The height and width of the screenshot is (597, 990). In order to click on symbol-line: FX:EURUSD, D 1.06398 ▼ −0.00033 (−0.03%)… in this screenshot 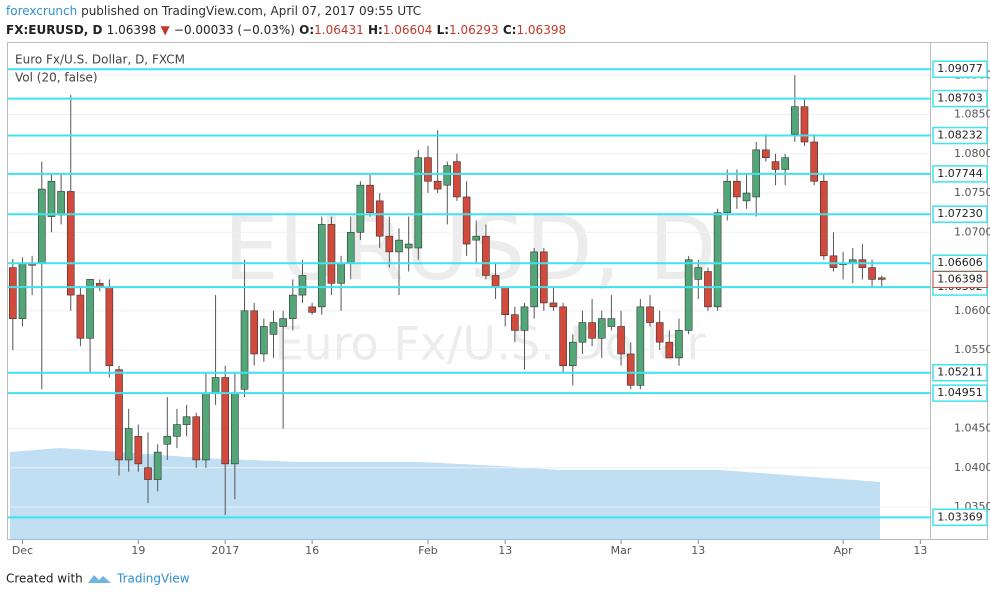, I will do `click(286, 30)`.